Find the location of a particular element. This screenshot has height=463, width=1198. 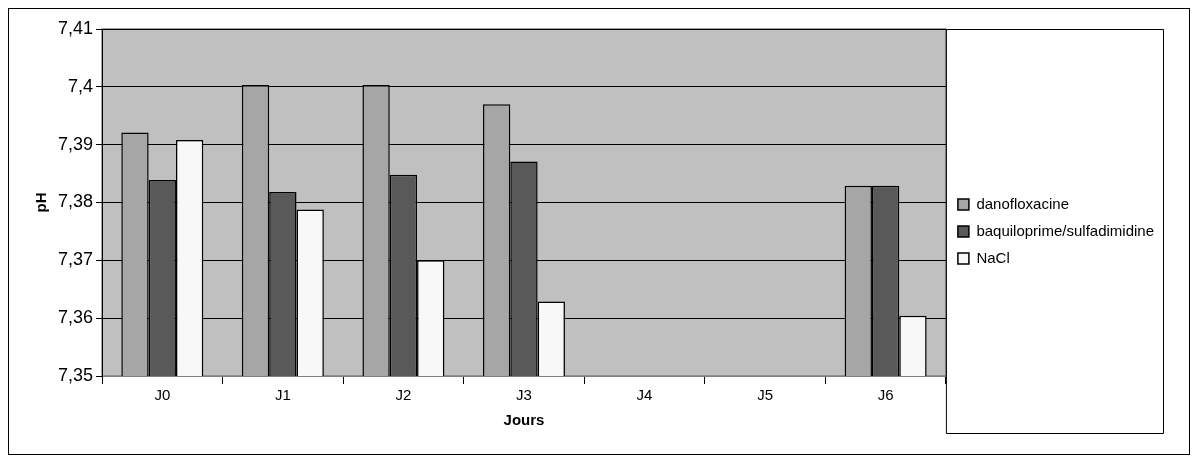

x-tick-label: J5 is located at coordinates (765, 395).